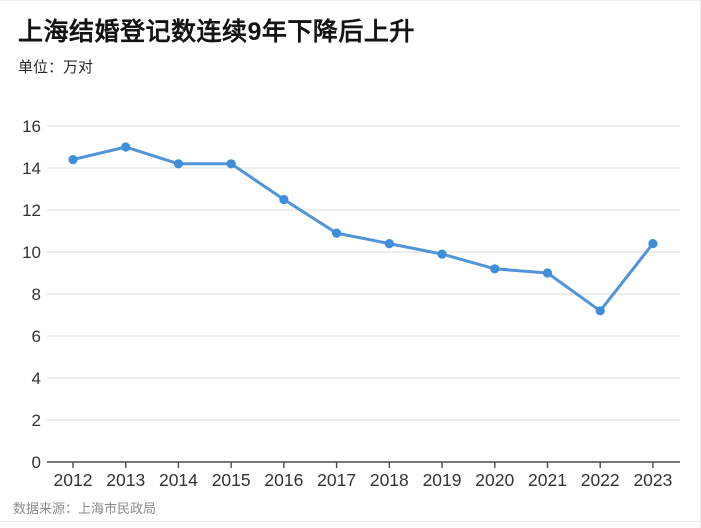  What do you see at coordinates (284, 199) in the screenshot?
I see `data-point-2016` at bounding box center [284, 199].